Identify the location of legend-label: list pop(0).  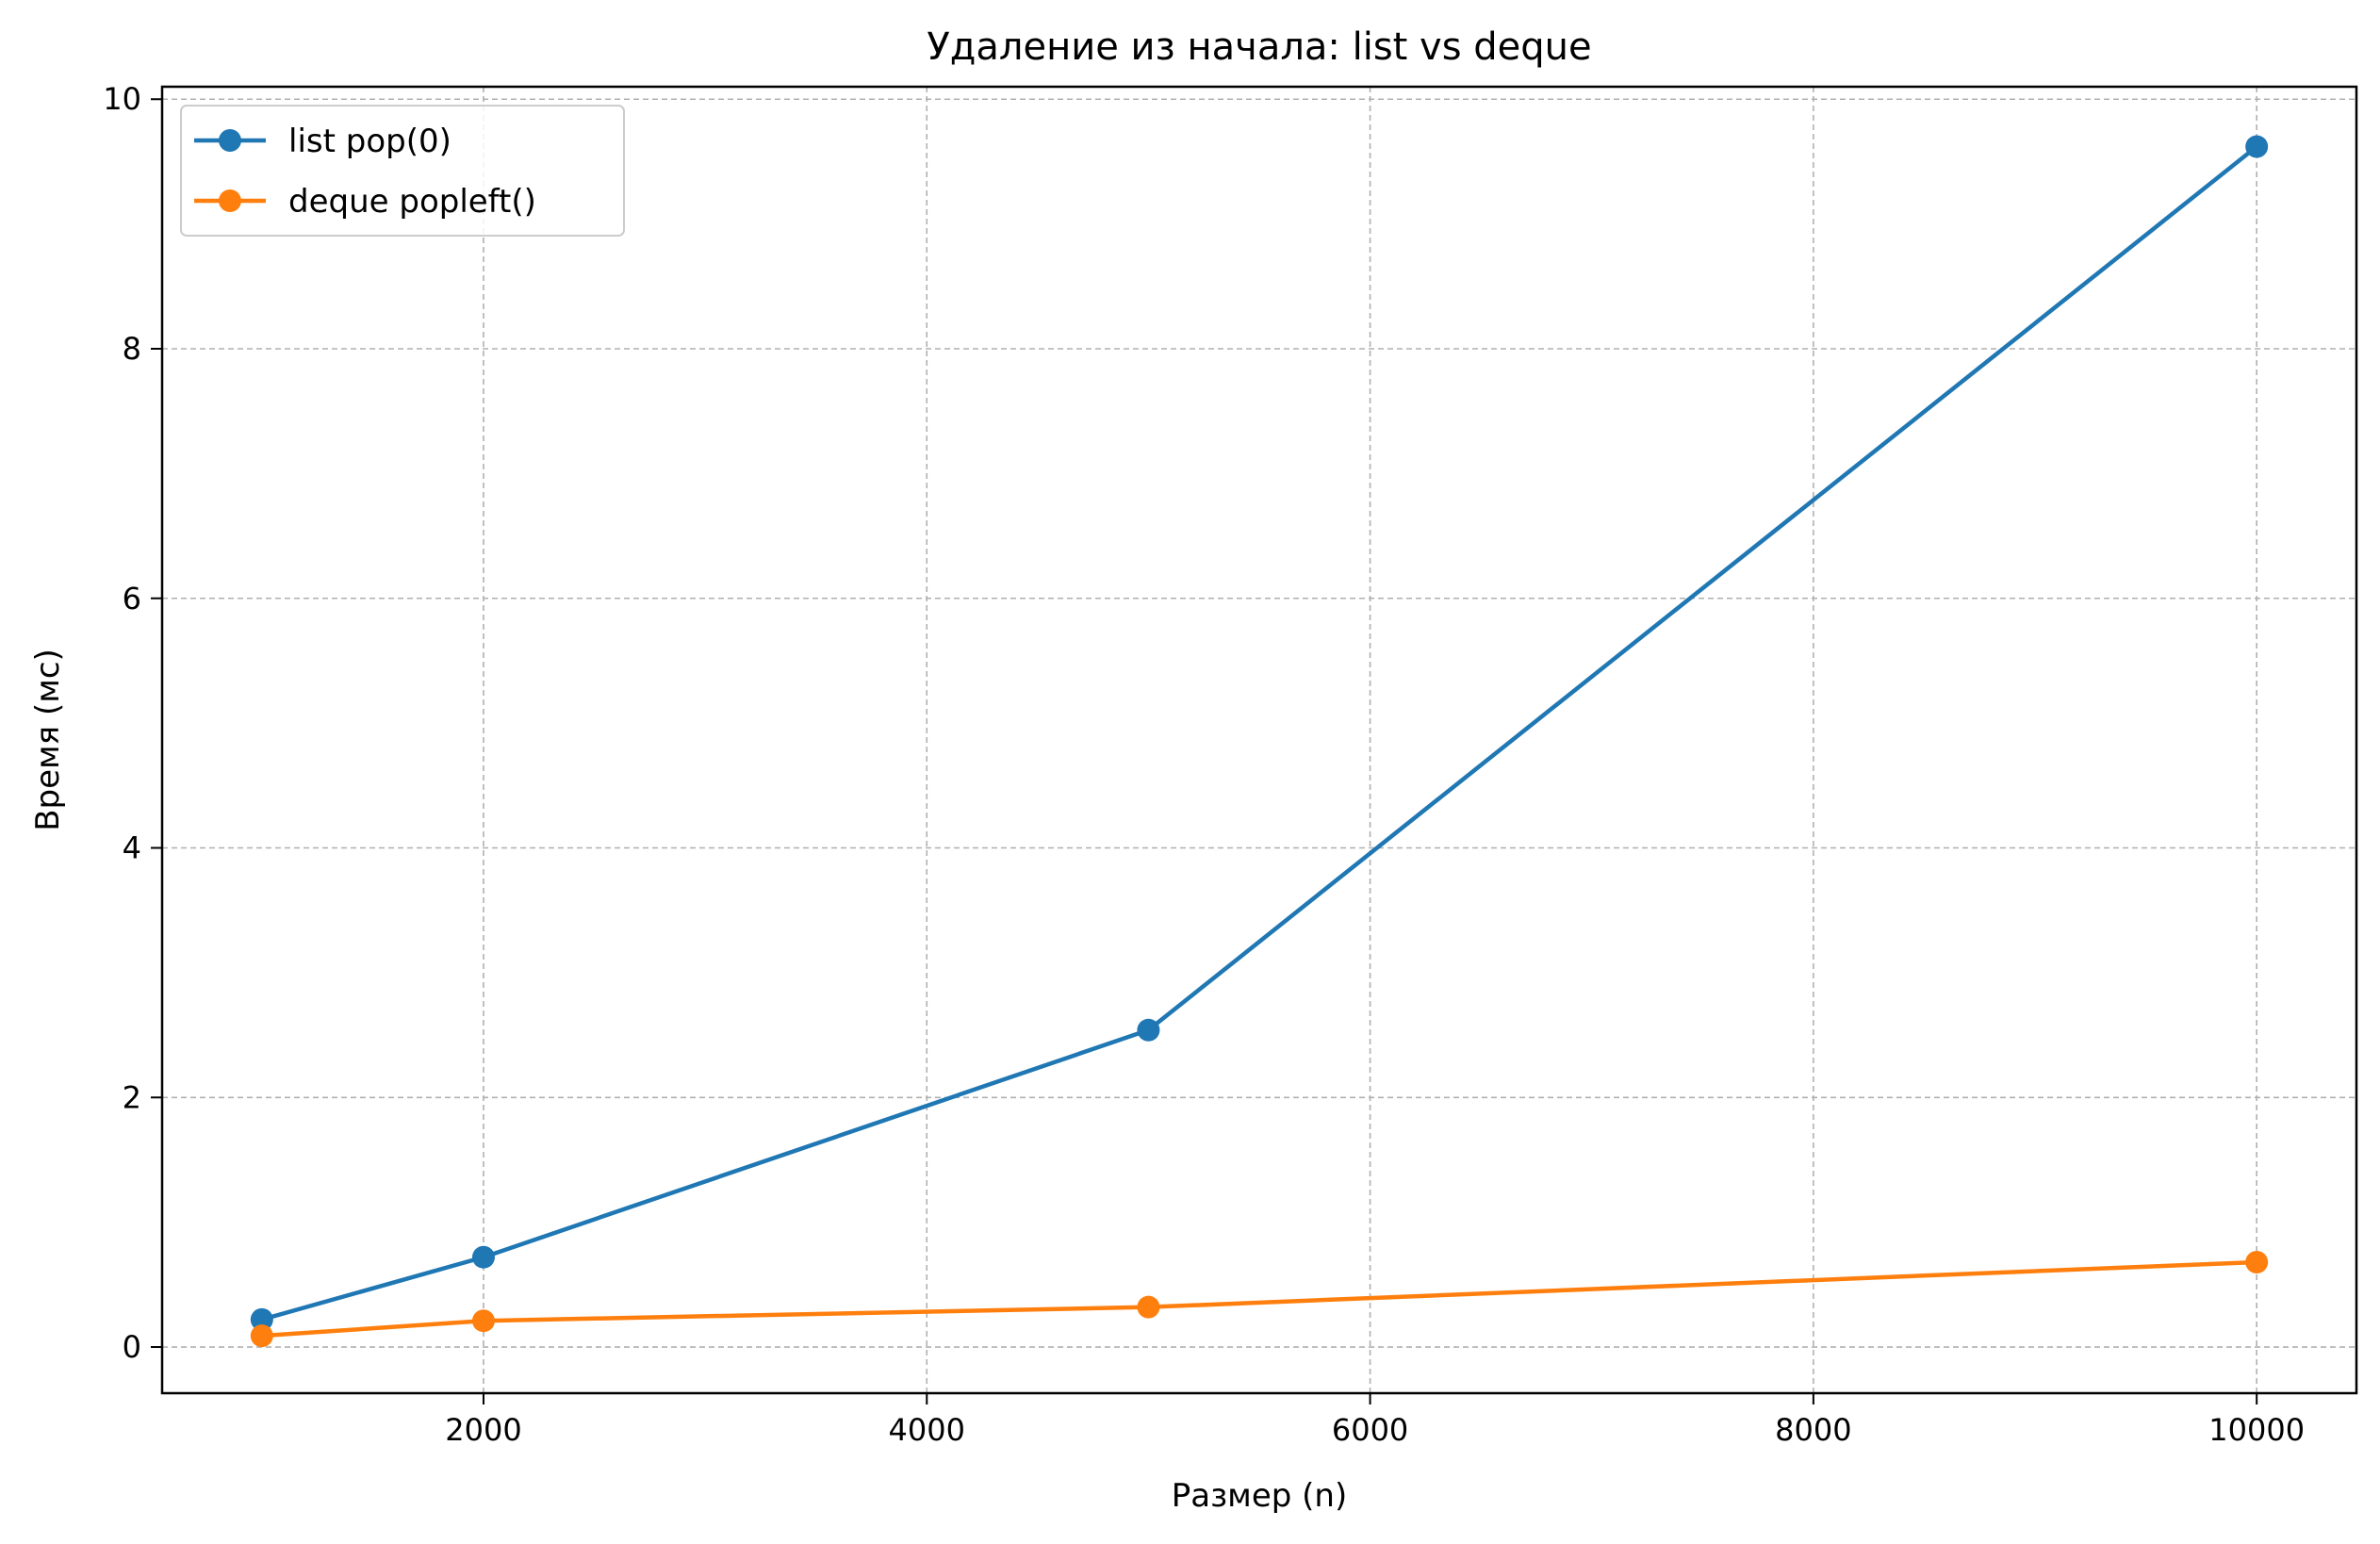
(369, 141).